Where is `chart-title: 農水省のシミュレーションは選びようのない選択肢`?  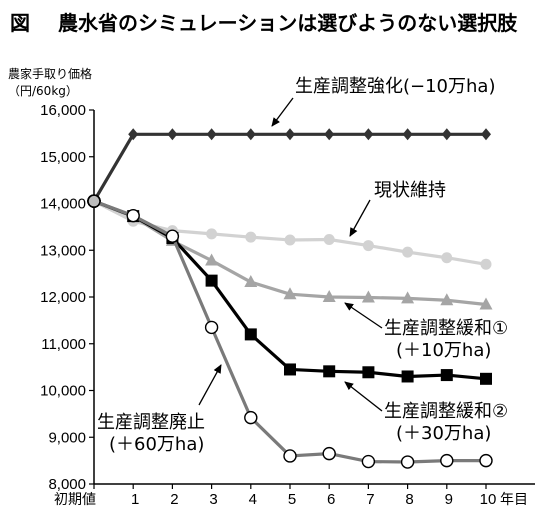 chart-title: 農水省のシミュレーションは選びようのない選択肢 is located at coordinates (288, 23).